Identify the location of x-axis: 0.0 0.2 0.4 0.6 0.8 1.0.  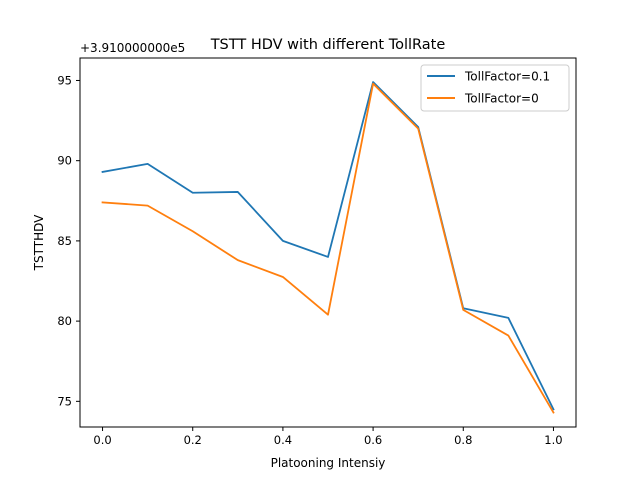
(328, 437).